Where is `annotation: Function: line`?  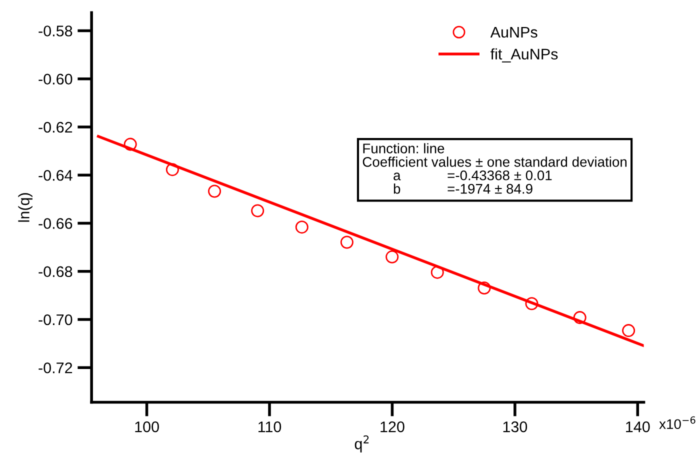 annotation: Function: line is located at coordinates (403, 148).